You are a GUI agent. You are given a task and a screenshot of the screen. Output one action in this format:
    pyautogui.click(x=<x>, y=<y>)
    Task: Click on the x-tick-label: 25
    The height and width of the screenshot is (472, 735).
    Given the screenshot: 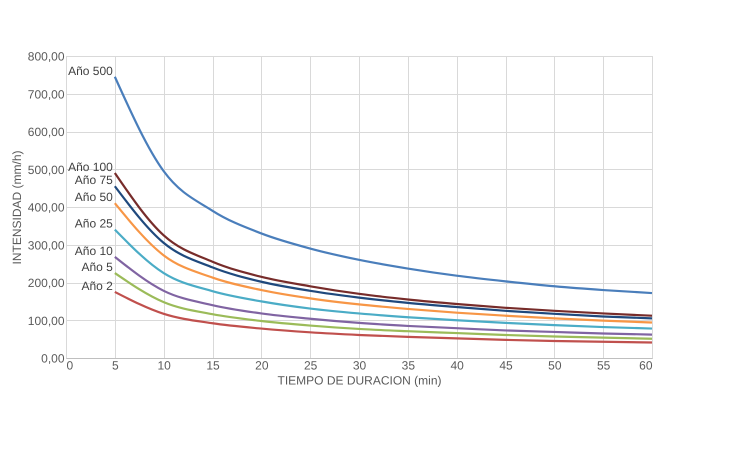 What is the action you would take?
    pyautogui.click(x=311, y=365)
    